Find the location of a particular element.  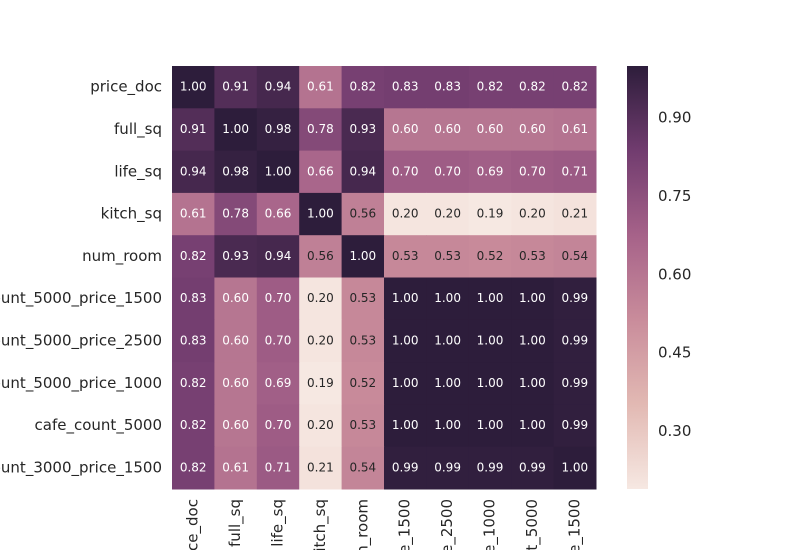

x-tick-label: life_sq is located at coordinates (278, 523).